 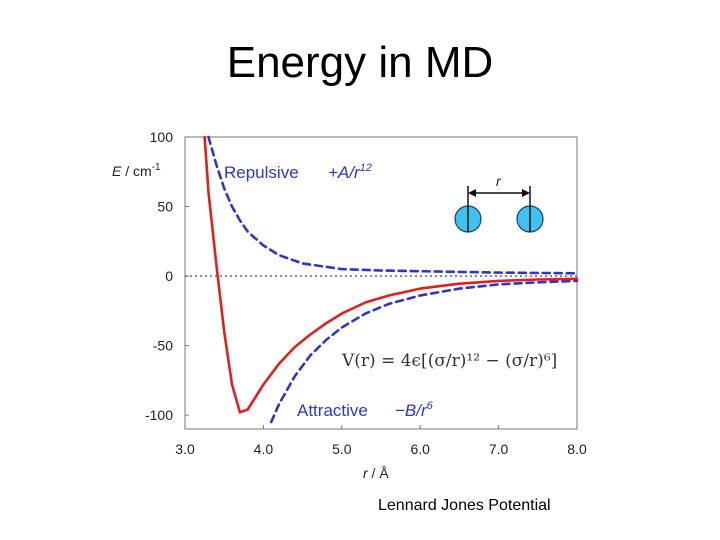 I want to click on attractive-label: Attractive, so click(x=332, y=410).